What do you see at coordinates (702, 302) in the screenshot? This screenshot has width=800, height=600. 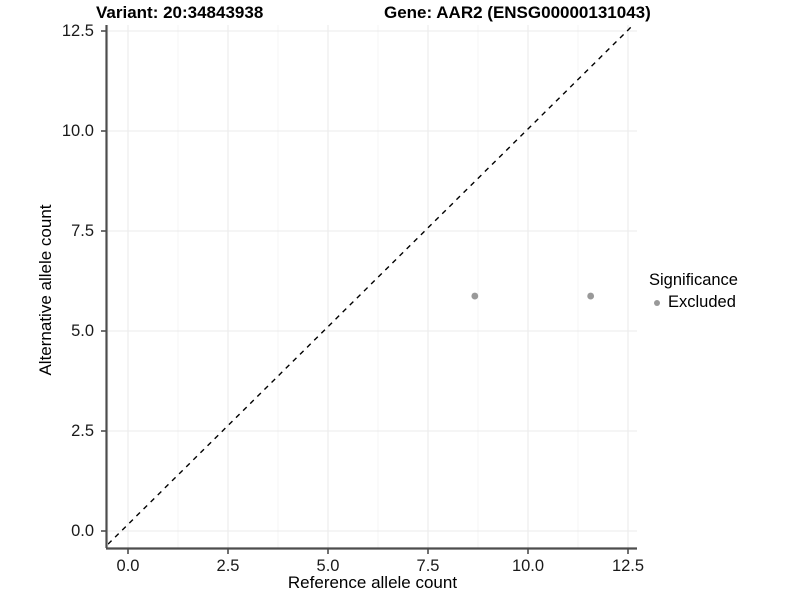 I see `legend-item-label: Excluded` at bounding box center [702, 302].